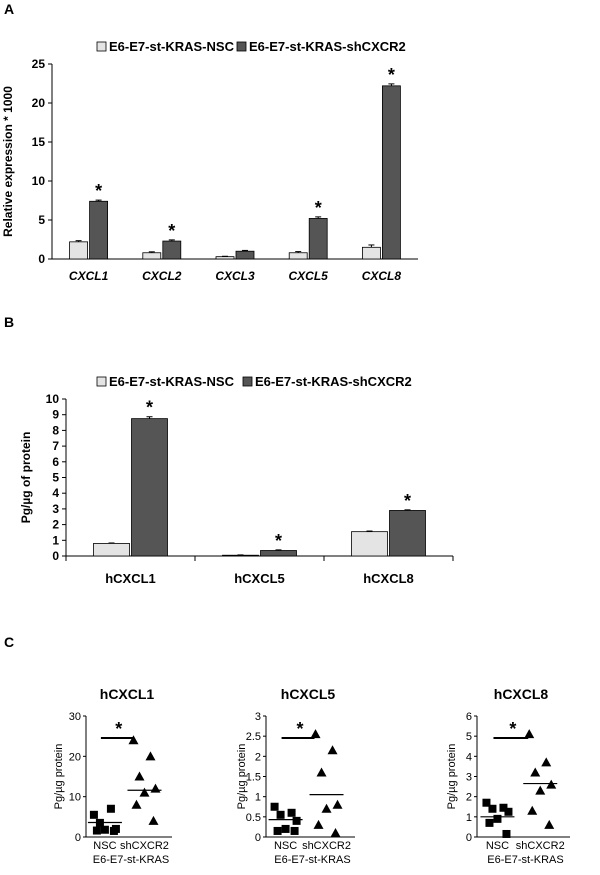  What do you see at coordinates (259, 578) in the screenshot?
I see `panel-b-category-hcxcl5: hCXCL5` at bounding box center [259, 578].